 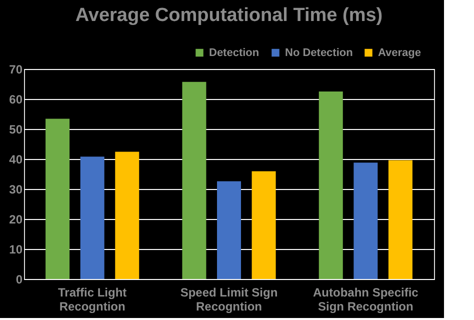 What do you see at coordinates (400, 52) in the screenshot?
I see `legend-label: Average` at bounding box center [400, 52].